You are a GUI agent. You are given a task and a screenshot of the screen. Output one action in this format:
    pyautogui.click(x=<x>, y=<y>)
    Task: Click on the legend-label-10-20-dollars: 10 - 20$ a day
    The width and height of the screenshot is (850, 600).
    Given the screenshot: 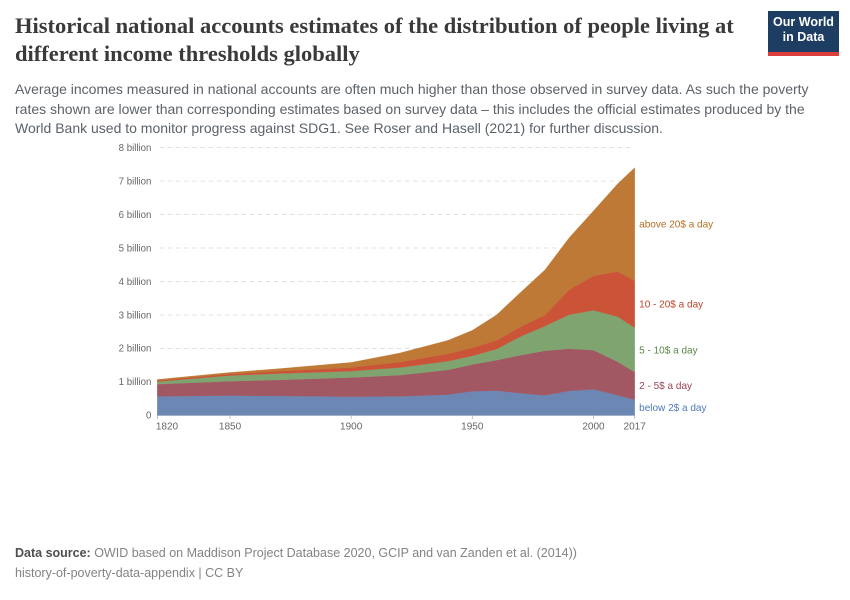 What is the action you would take?
    pyautogui.click(x=671, y=305)
    